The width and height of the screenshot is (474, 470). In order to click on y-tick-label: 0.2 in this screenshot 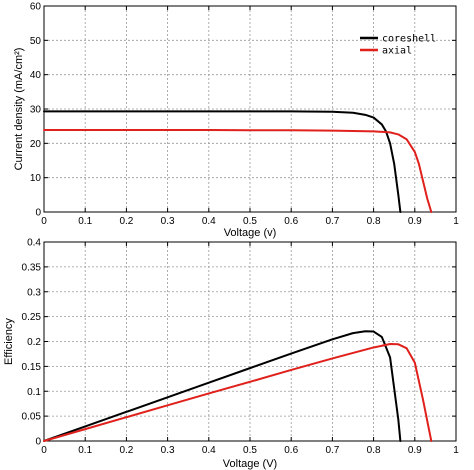, I will do `click(34, 342)`.